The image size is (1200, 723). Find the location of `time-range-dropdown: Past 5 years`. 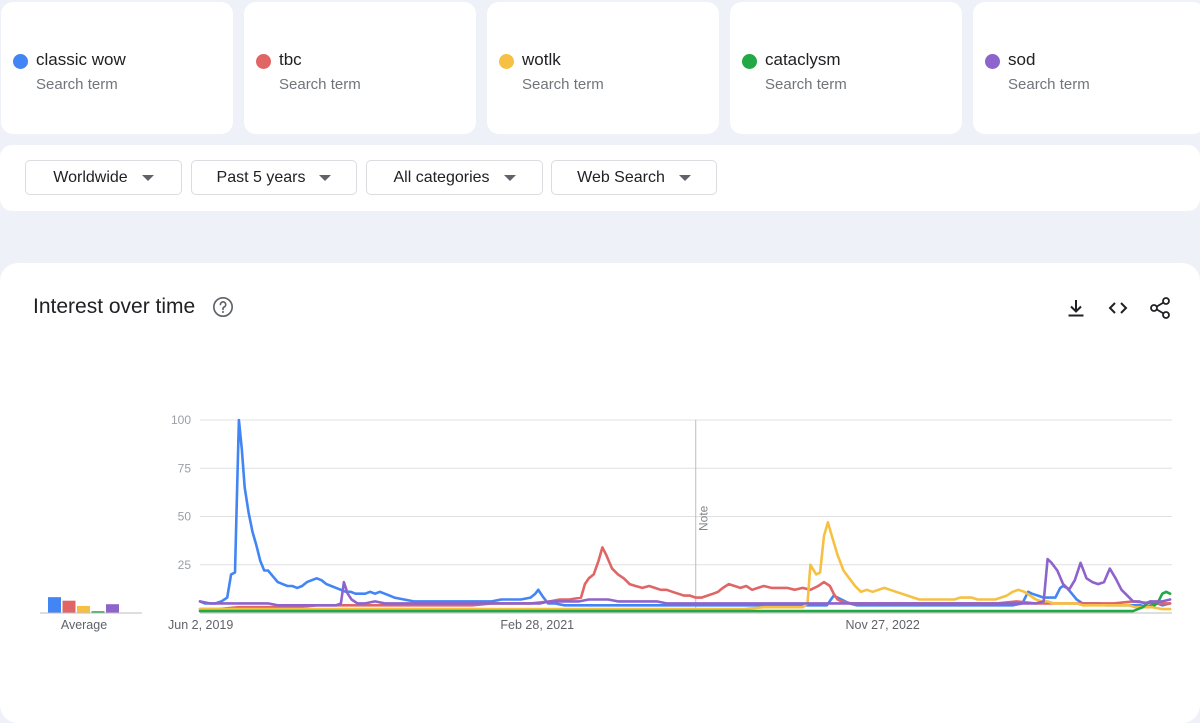

time-range-dropdown: Past 5 years is located at coordinates (274, 177).